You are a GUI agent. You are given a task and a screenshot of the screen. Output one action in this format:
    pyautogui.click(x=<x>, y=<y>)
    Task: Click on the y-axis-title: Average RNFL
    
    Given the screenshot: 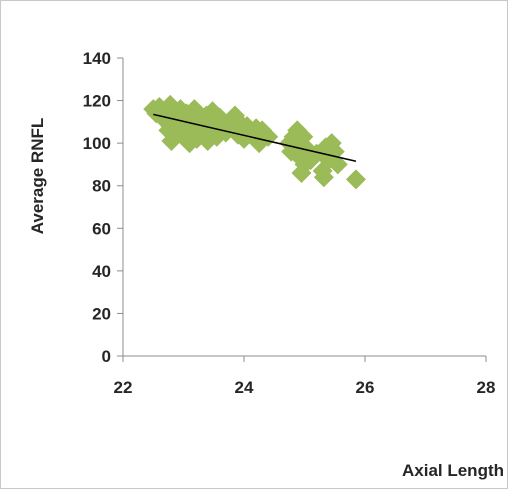 What is the action you would take?
    pyautogui.click(x=37, y=176)
    